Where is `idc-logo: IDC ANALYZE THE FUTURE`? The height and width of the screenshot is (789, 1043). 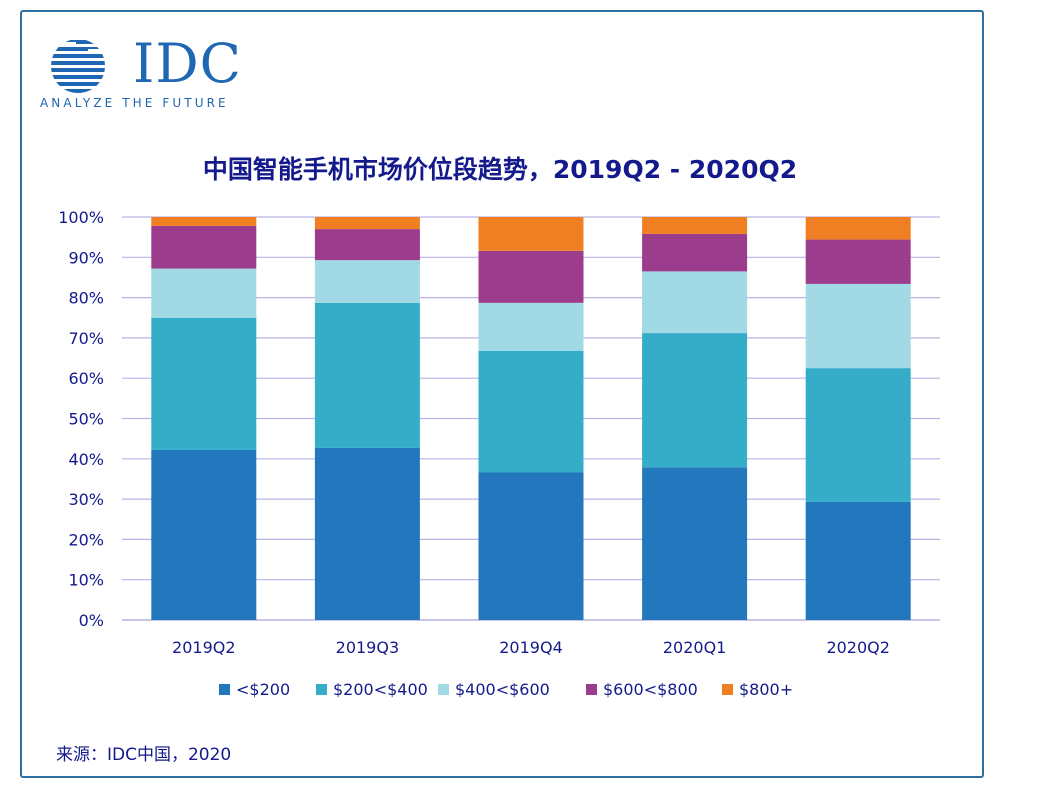 idc-logo: IDC ANALYZE THE FUTURE is located at coordinates (155, 76).